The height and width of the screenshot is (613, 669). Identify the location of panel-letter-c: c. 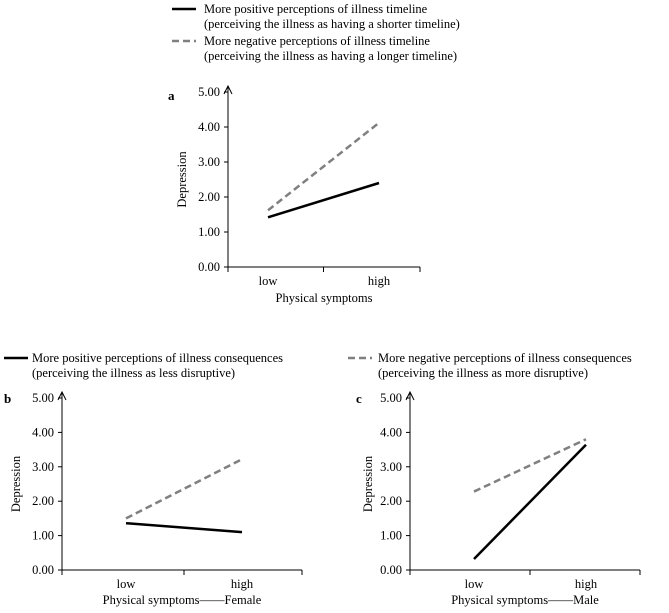
(359, 398).